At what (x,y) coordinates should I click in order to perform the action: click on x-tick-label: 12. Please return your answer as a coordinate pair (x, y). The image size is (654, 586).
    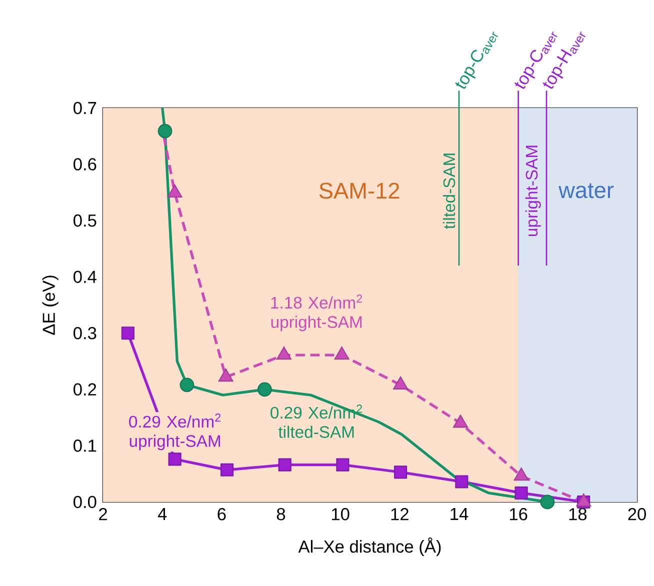
    Looking at the image, I should click on (399, 514).